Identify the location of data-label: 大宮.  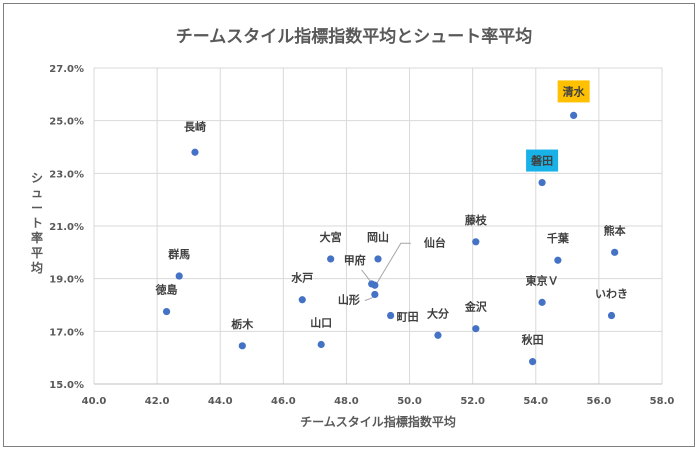
(331, 237).